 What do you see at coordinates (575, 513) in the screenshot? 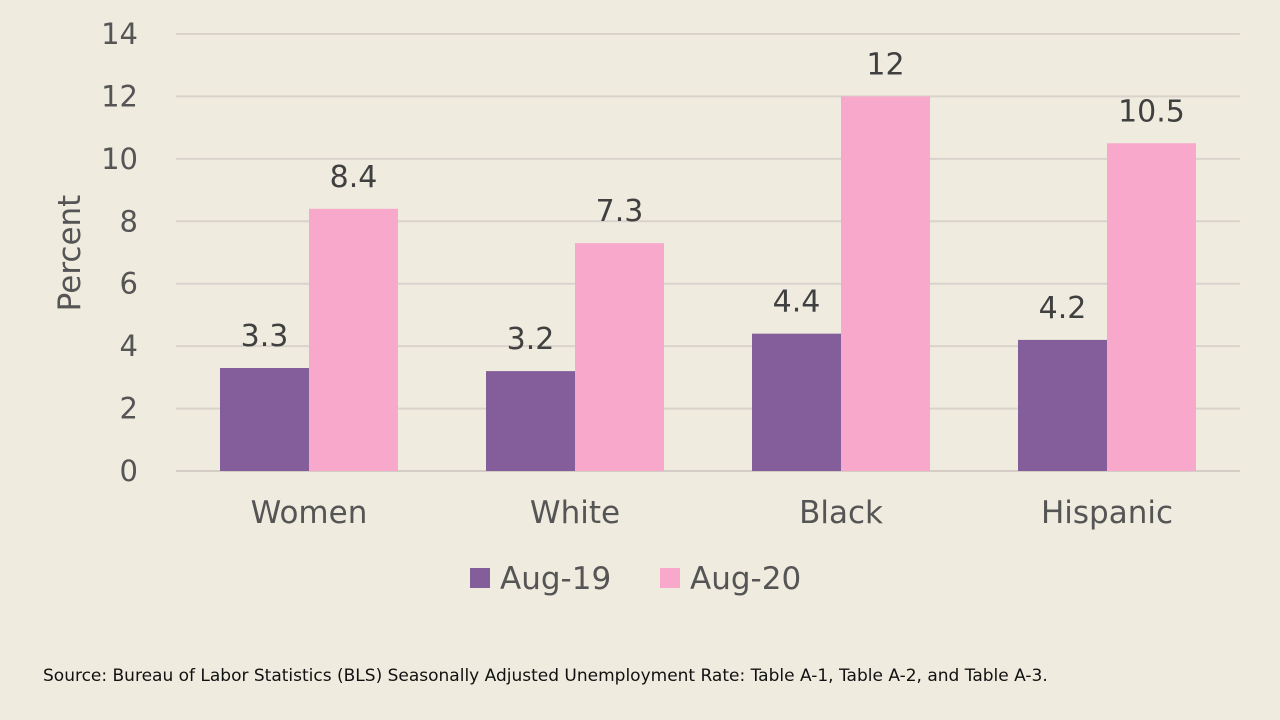
I see `category-label: White` at bounding box center [575, 513].